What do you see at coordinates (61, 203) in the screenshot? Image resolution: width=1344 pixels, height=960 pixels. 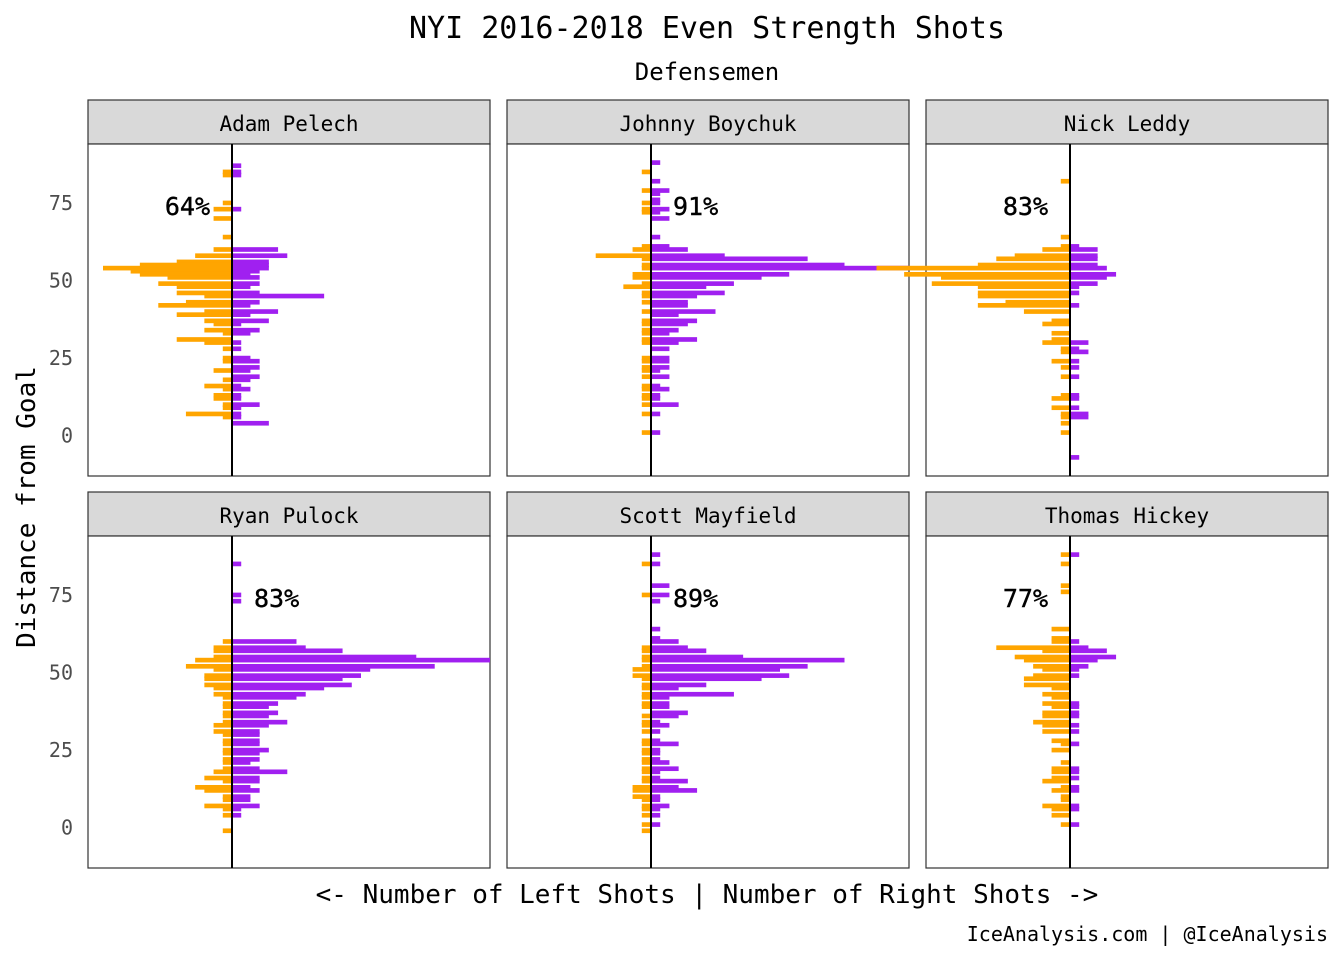 I see `y-tick-label: 75` at bounding box center [61, 203].